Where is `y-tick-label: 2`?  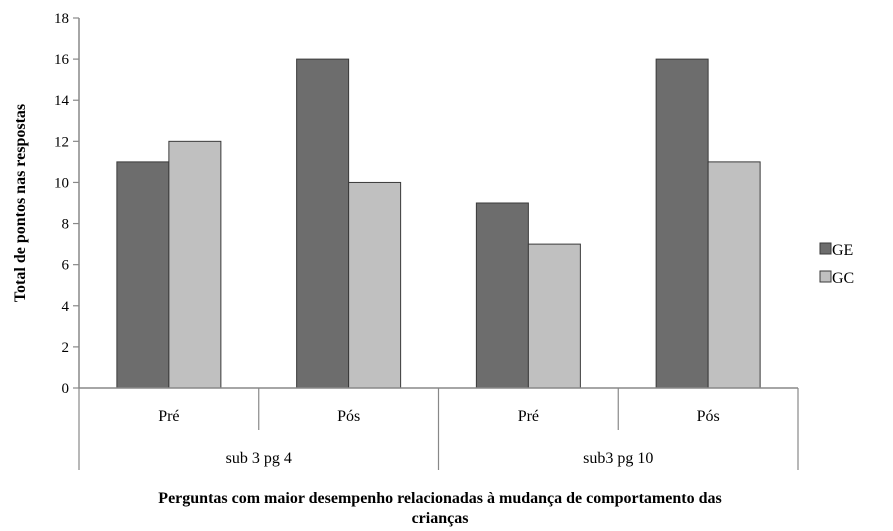 y-tick-label: 2 is located at coordinates (66, 348).